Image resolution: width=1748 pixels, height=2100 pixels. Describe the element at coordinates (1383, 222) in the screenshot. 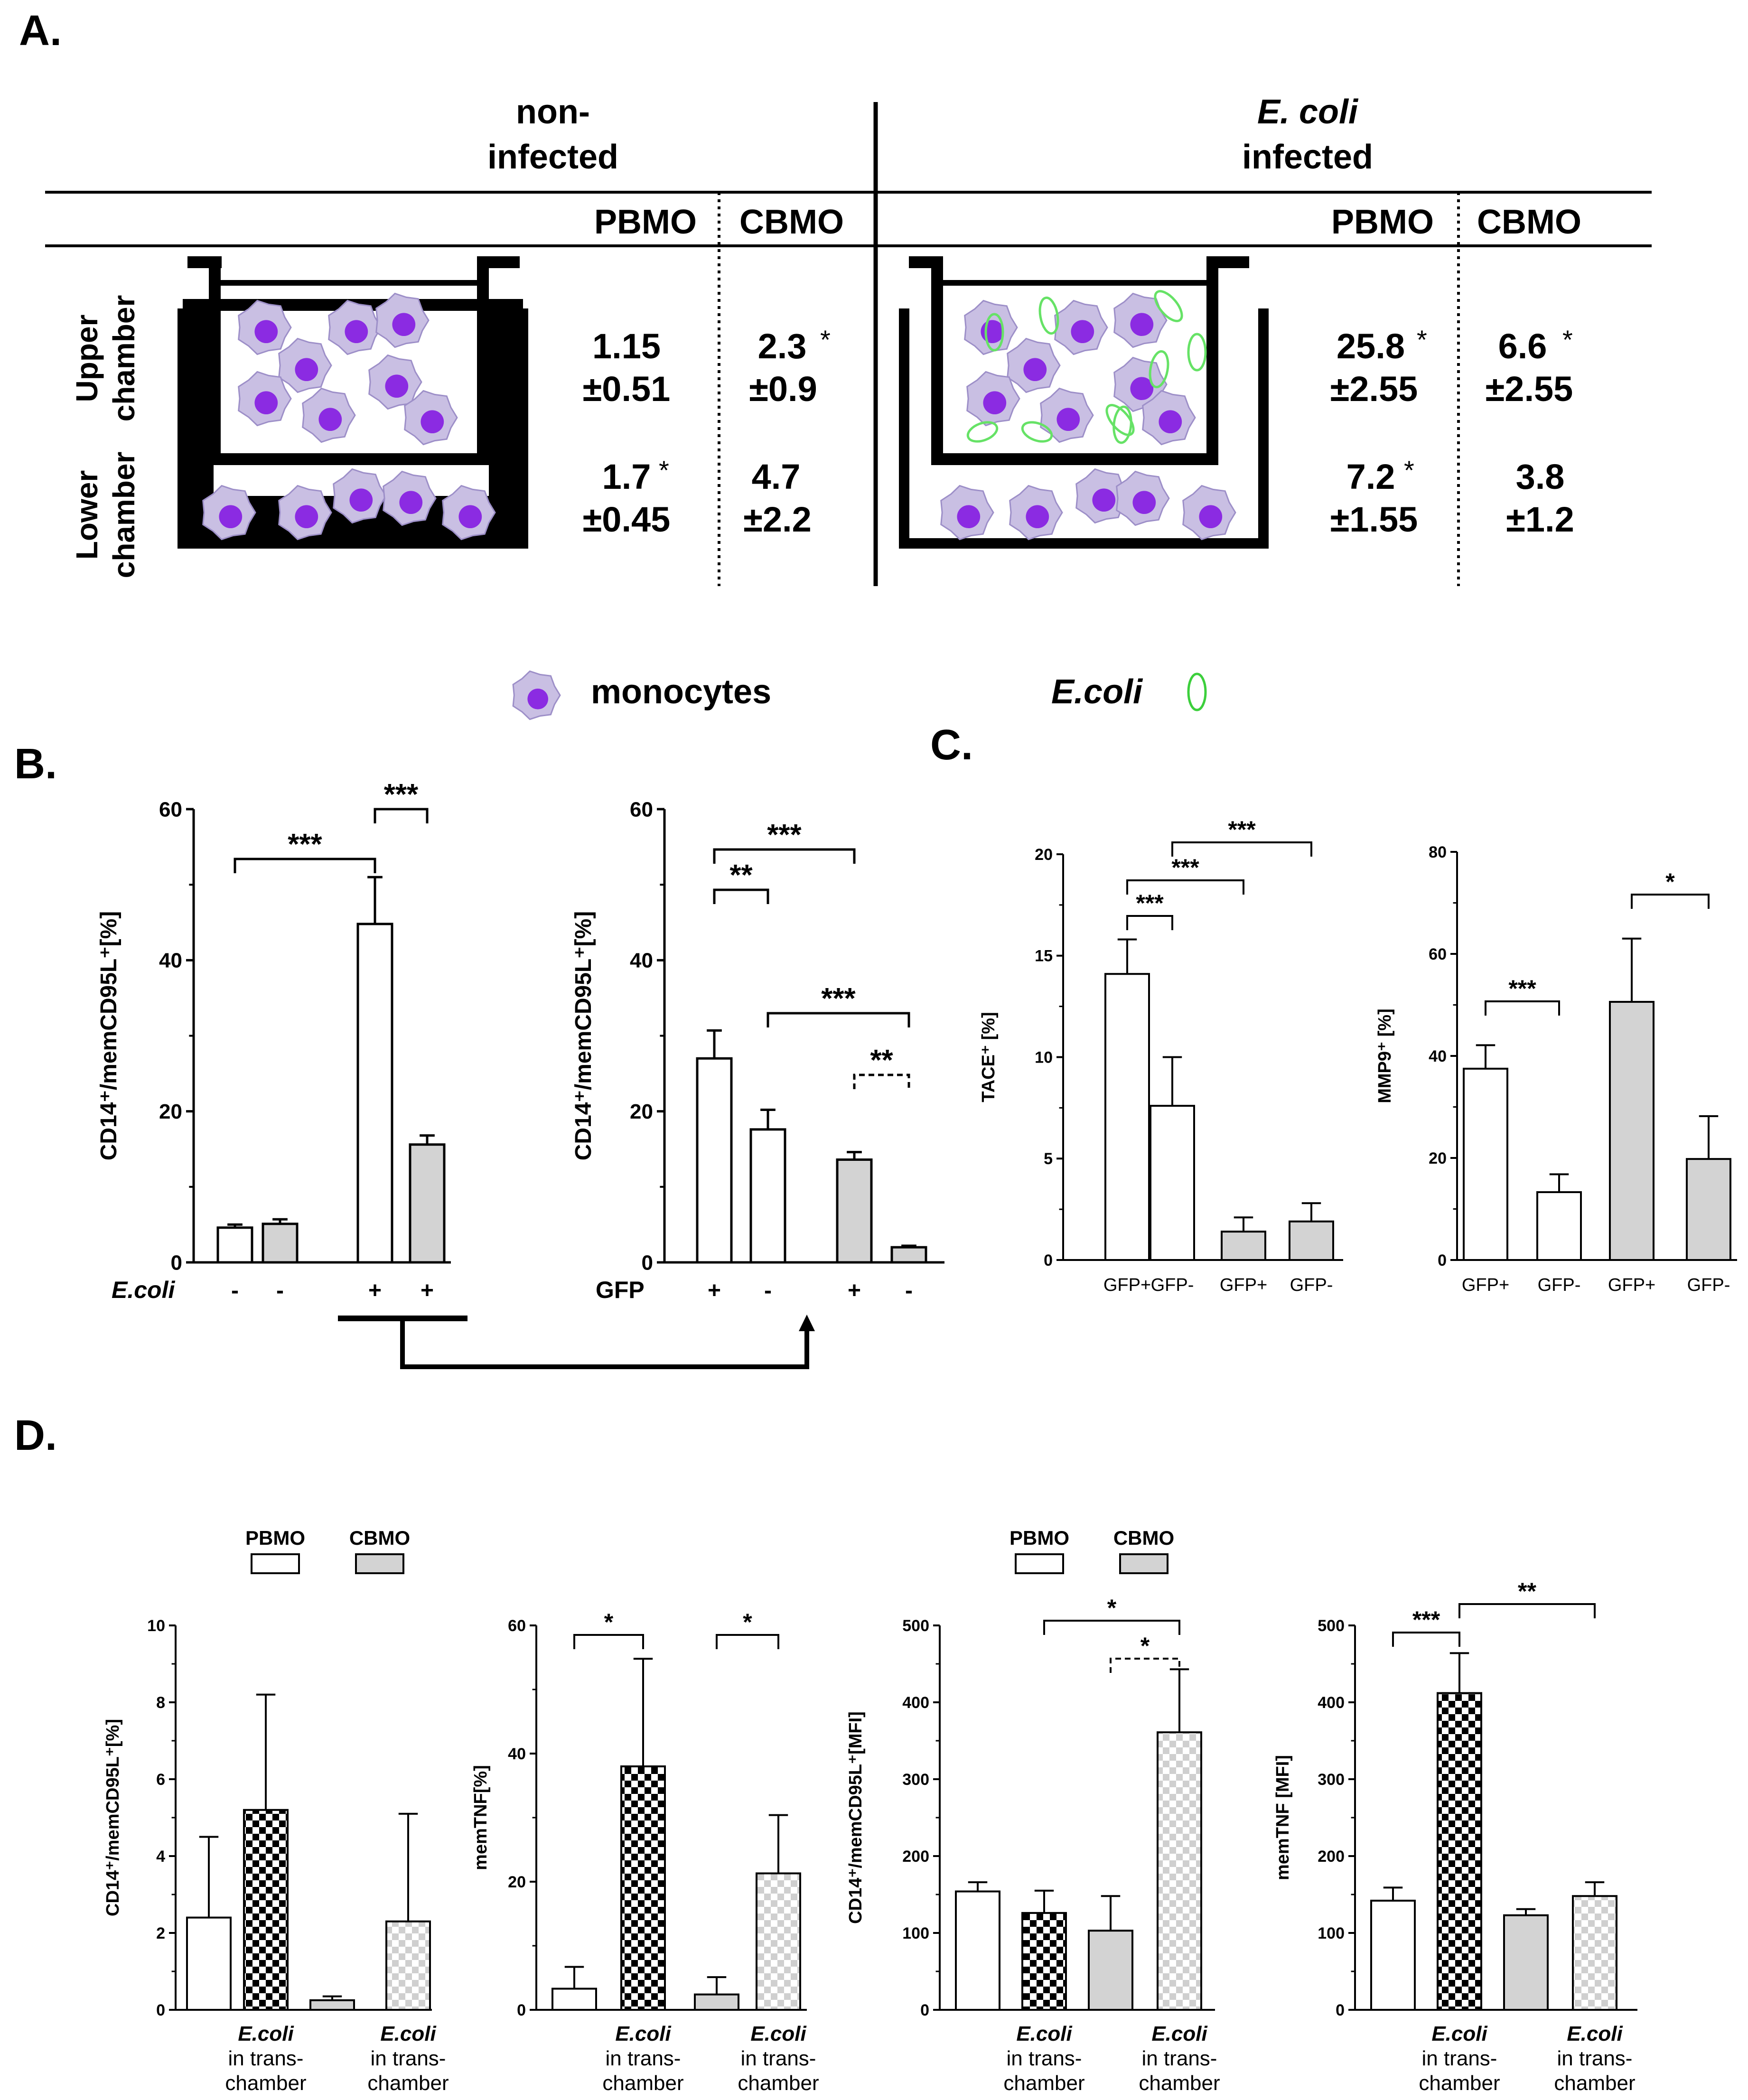

I see `col-header-pbmo-2: PBMO` at that location.